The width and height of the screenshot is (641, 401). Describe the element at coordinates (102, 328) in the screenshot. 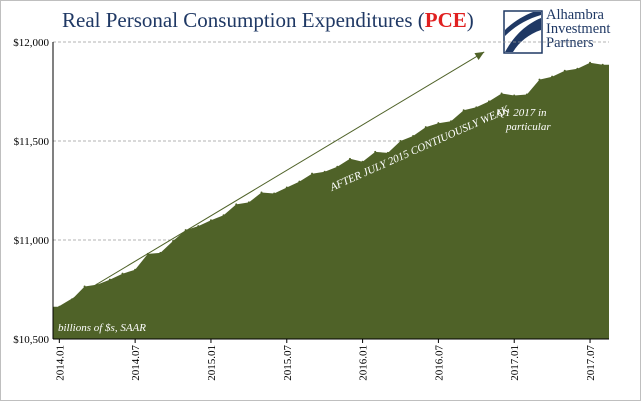

I see `units-note: billions of $s, SAAR` at that location.